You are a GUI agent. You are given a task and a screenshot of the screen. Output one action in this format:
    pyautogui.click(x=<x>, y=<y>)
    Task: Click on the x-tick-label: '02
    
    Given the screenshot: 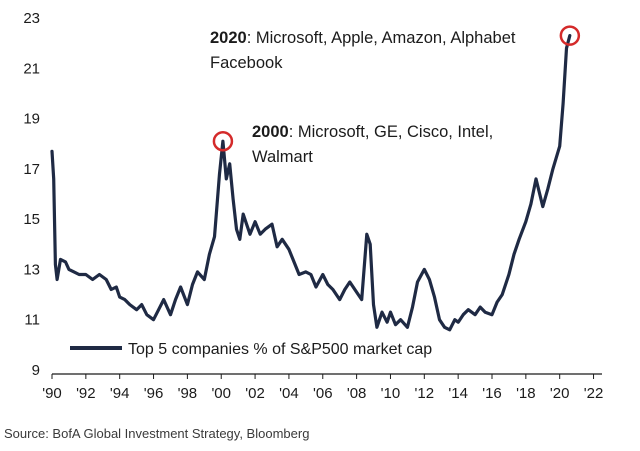 What is the action you would take?
    pyautogui.click(x=255, y=393)
    